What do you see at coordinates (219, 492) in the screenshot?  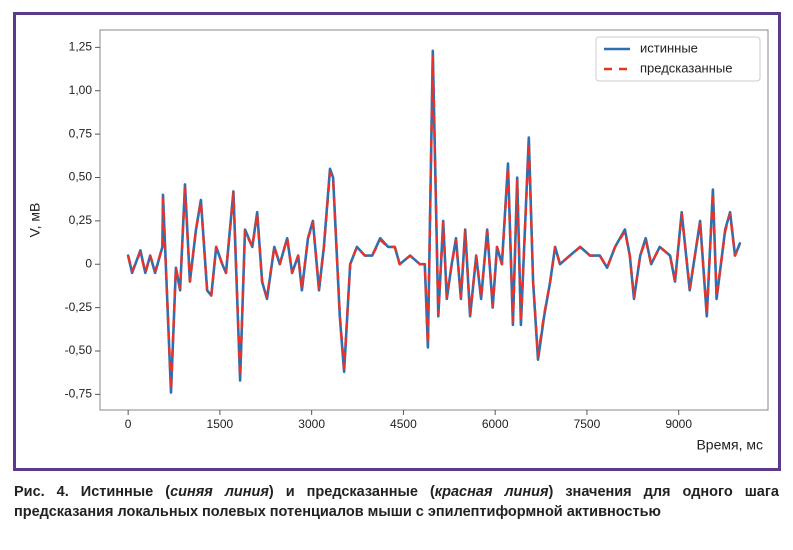 I see `caption-italic: синяя линия` at bounding box center [219, 492].